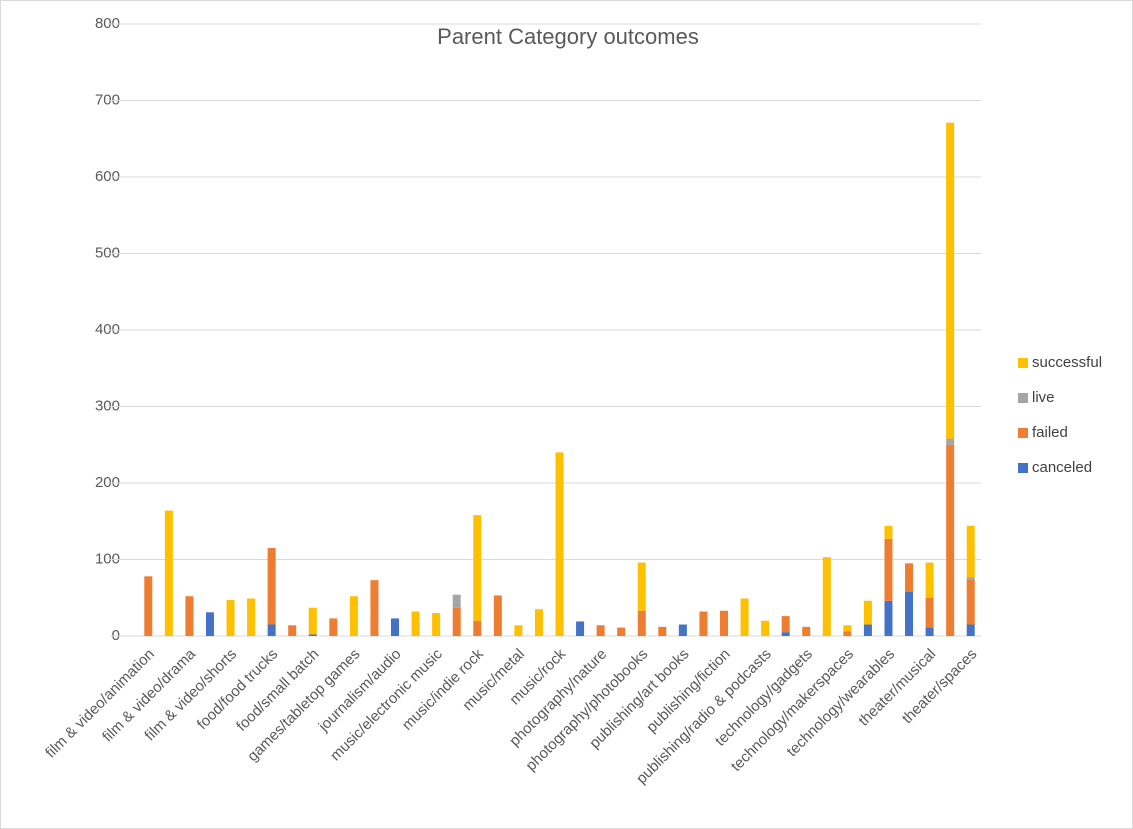 Image resolution: width=1133 pixels, height=829 pixels. Describe the element at coordinates (107, 23) in the screenshot. I see `y-tick-label: 800` at that location.